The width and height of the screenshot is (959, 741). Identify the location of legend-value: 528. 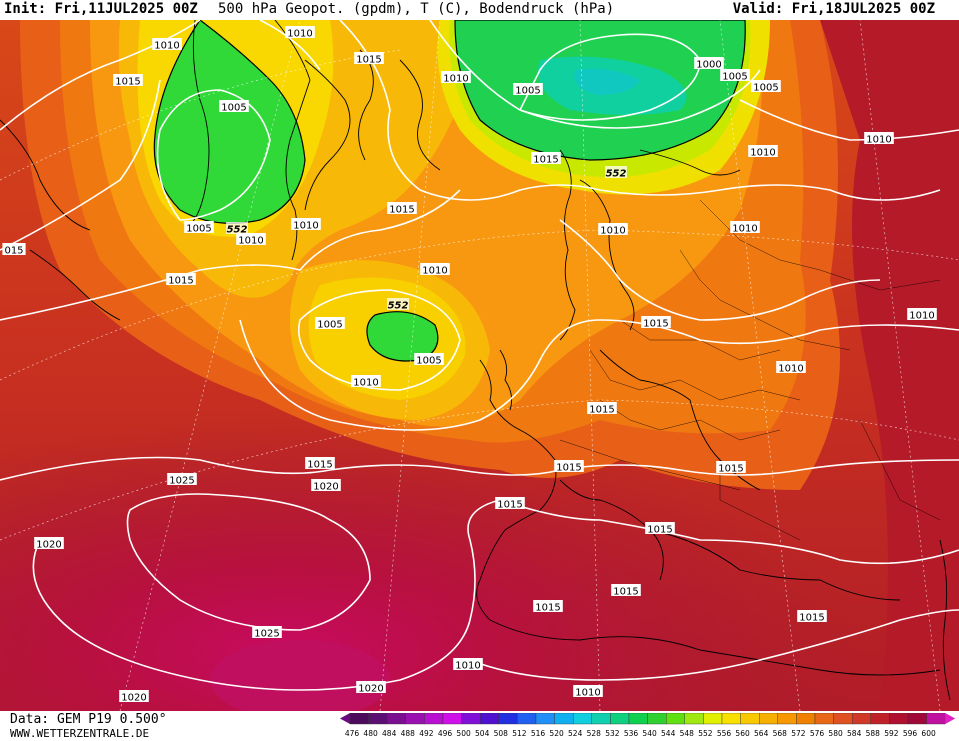
(594, 733).